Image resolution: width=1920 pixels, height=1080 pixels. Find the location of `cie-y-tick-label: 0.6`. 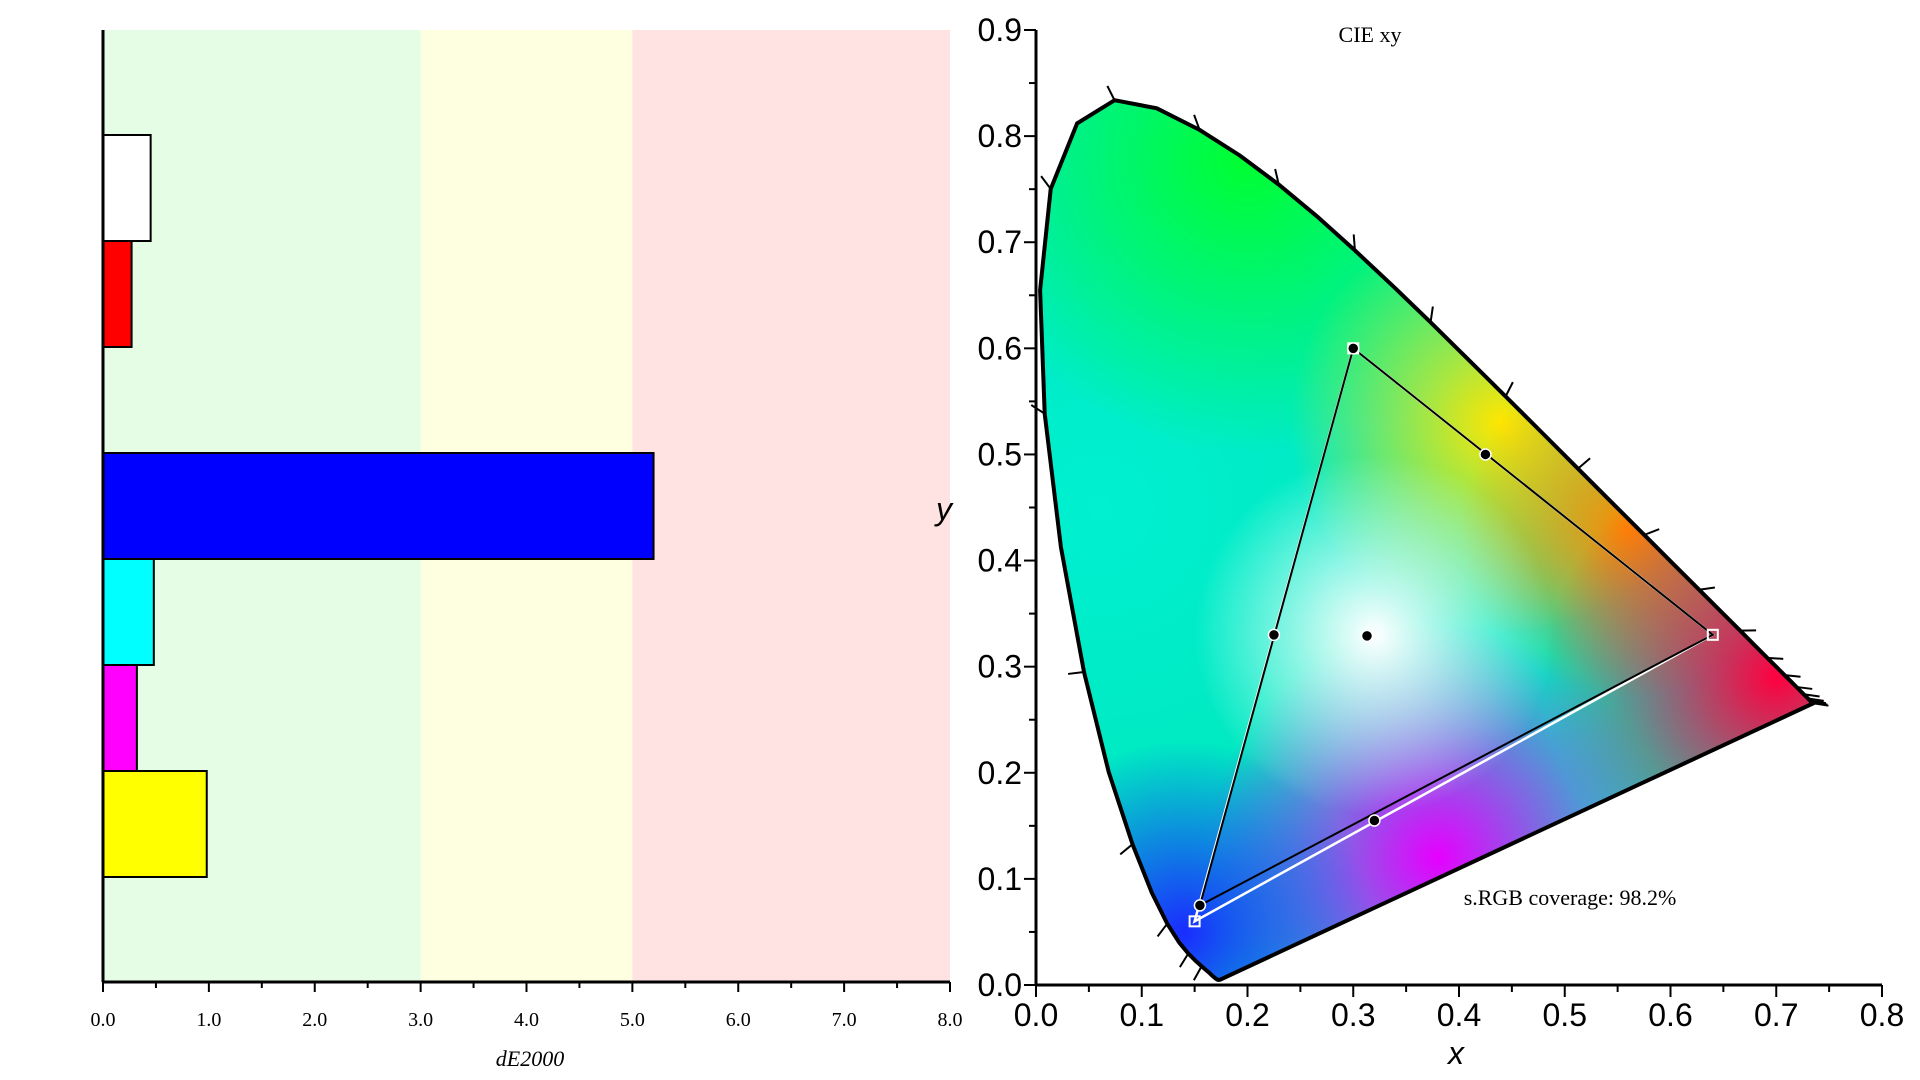

cie-y-tick-label: 0.6 is located at coordinates (1000, 348).